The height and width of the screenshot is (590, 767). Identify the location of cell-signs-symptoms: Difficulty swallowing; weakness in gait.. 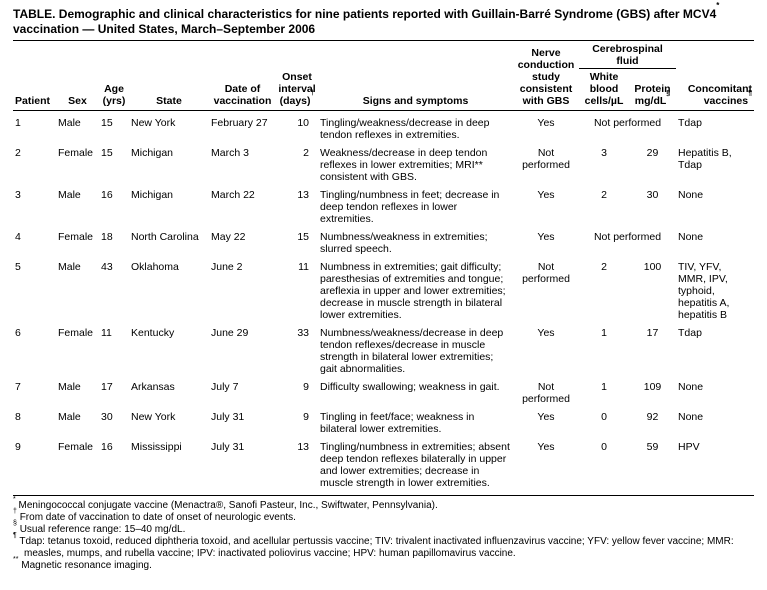
(410, 387).